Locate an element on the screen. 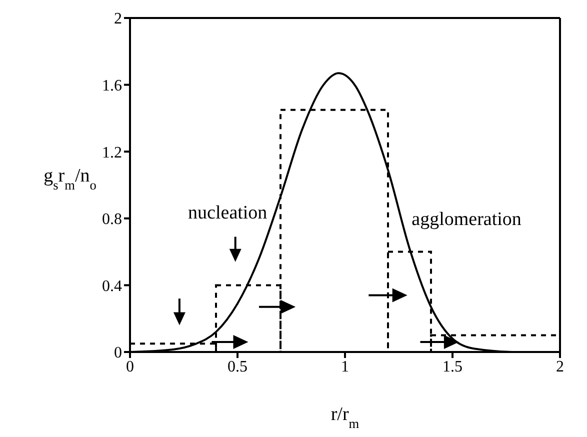 This screenshot has width=587, height=437. x-tick-label: 1 is located at coordinates (345, 367).